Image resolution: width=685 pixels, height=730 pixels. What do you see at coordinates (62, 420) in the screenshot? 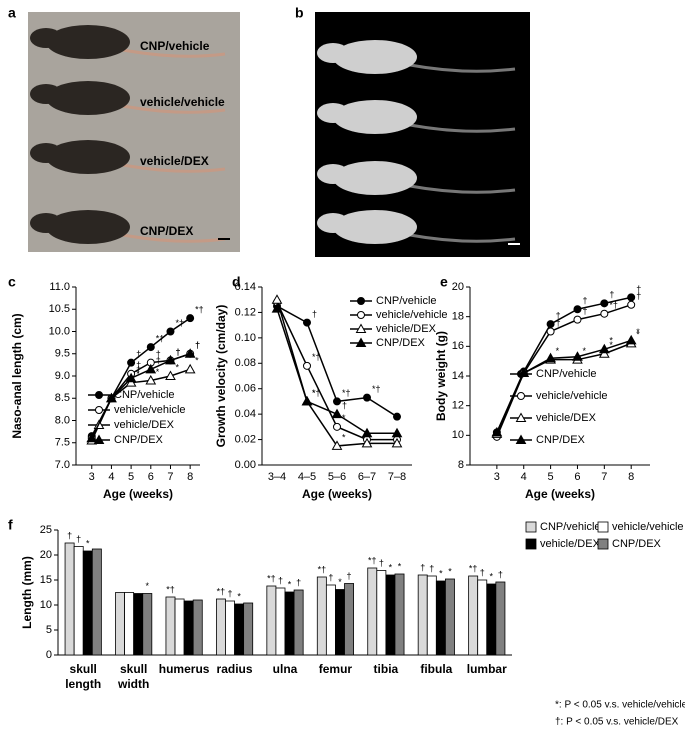
I see `y-tick-label: 8.0` at bounding box center [62, 420].